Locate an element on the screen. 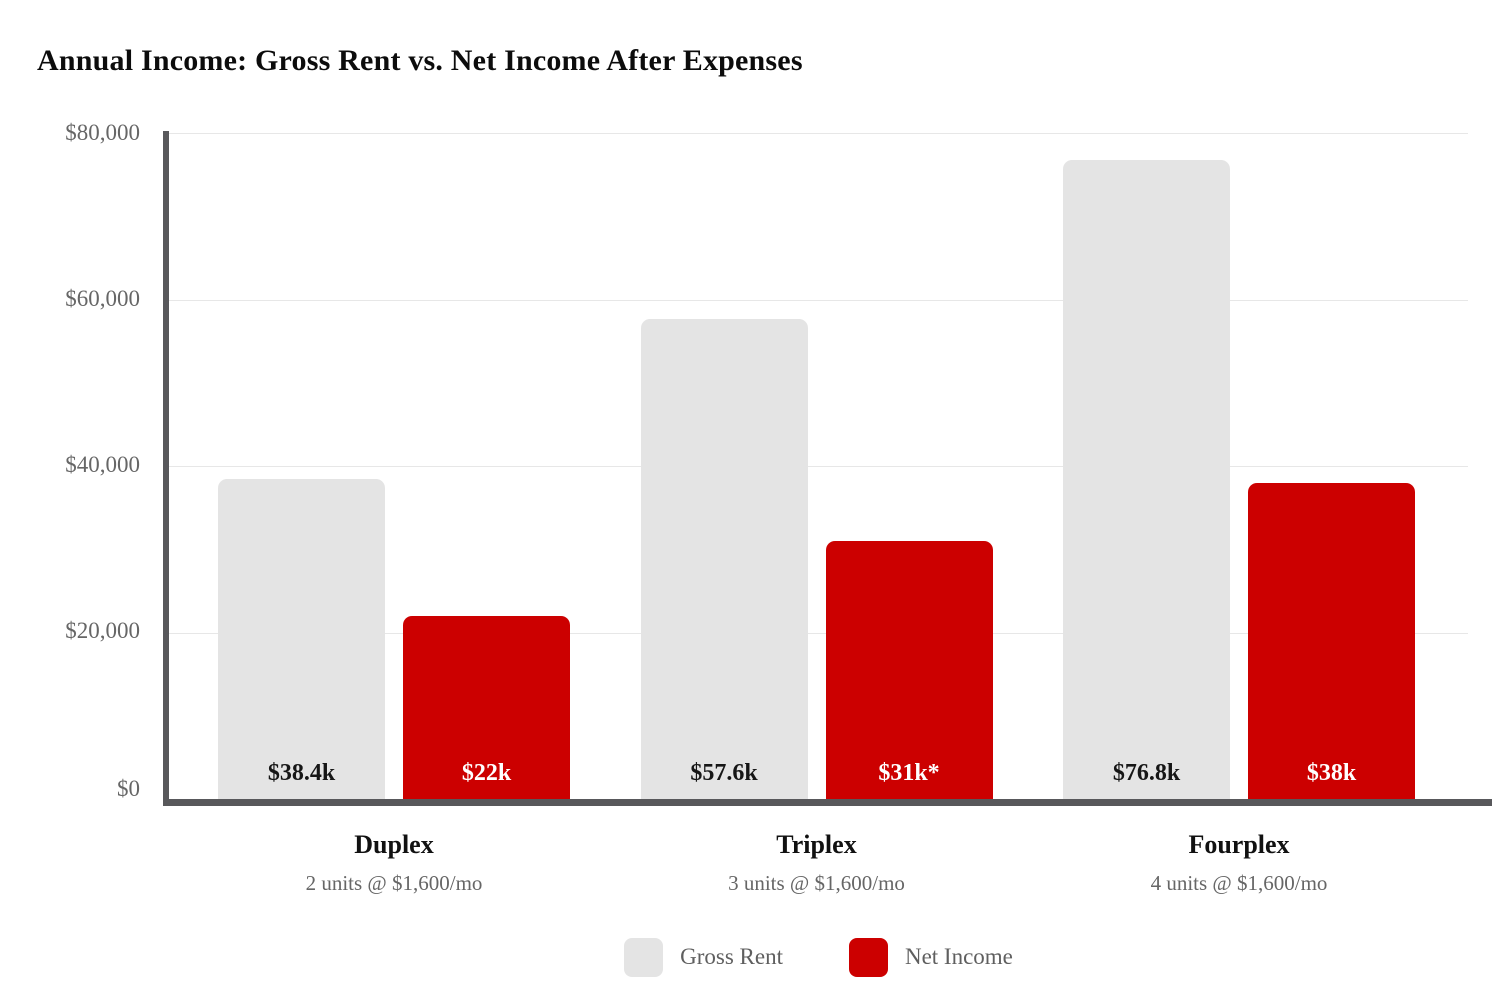  bar-gross-rent-duplex: $38.4k is located at coordinates (301, 639).